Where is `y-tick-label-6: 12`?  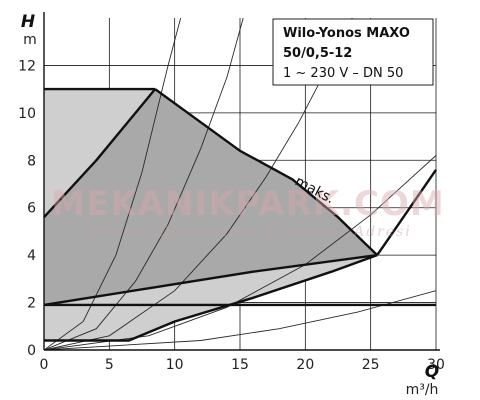 y-tick-label-6: 12 is located at coordinates (27, 66).